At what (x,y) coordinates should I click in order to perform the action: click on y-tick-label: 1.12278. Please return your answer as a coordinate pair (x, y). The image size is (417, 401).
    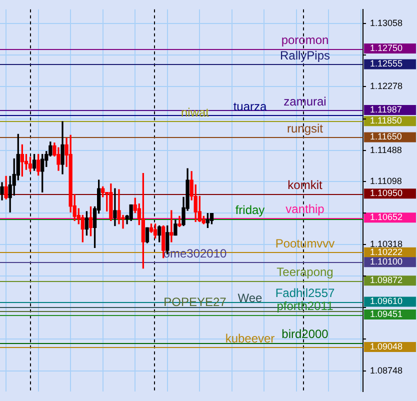
    Looking at the image, I should click on (386, 86).